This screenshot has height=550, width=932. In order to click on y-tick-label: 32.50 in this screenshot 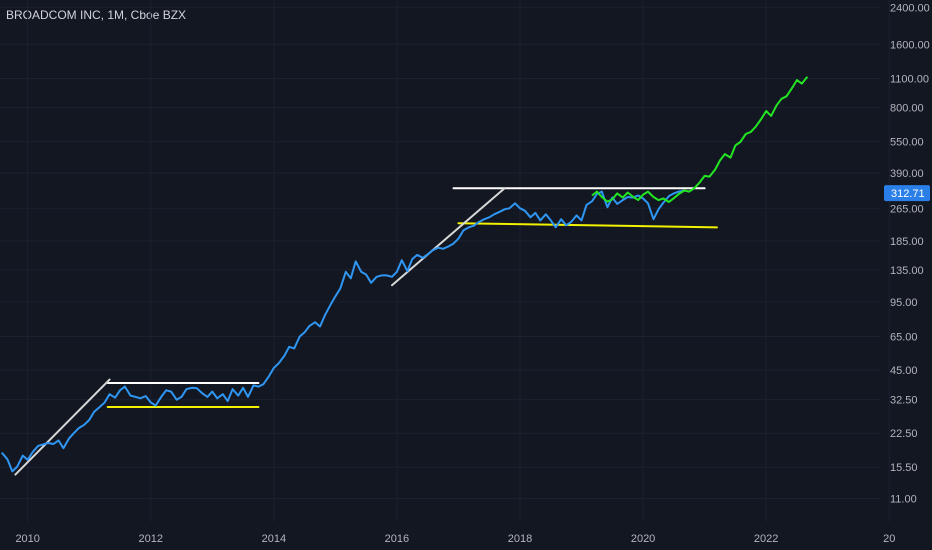, I will do `click(904, 401)`.